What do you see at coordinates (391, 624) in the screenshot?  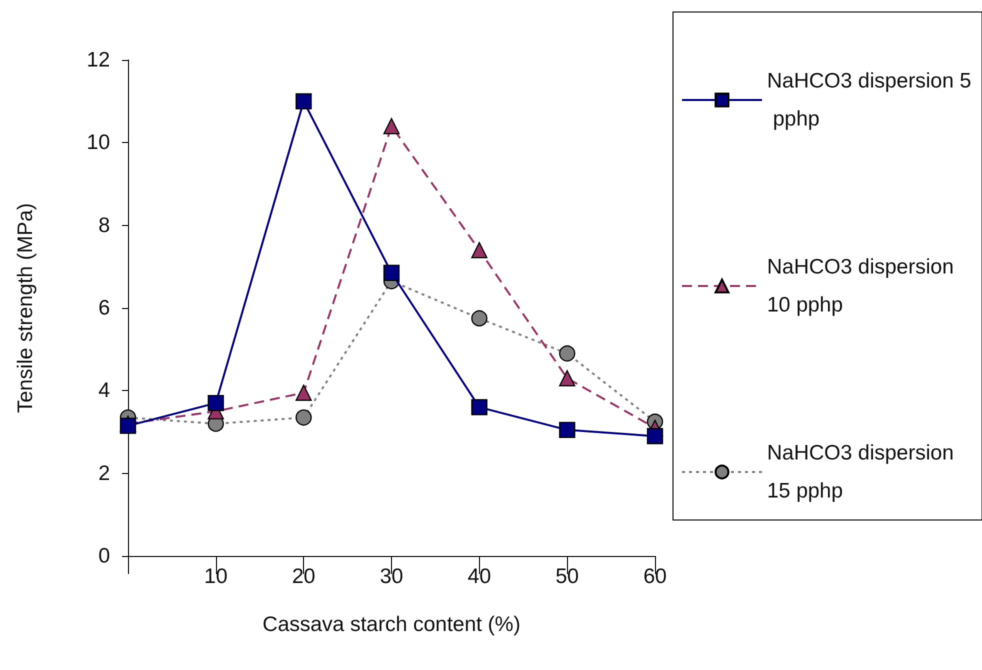 I see `x-axis-title: Cassava starch content (%)` at bounding box center [391, 624].